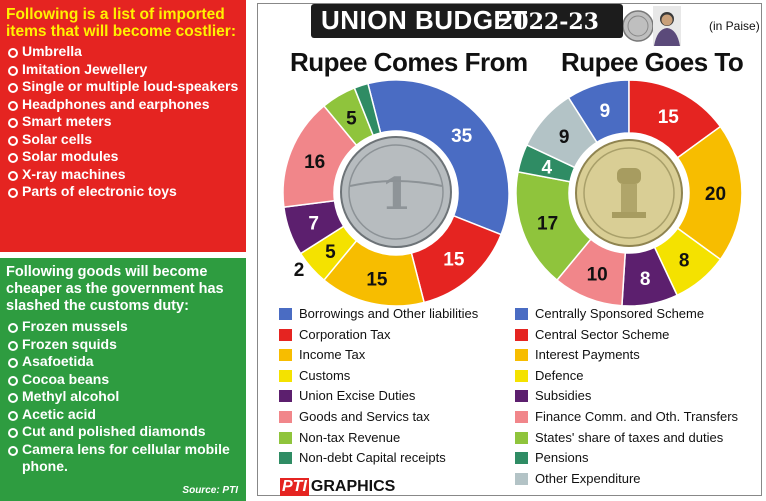 The width and height of the screenshot is (766, 501). Describe the element at coordinates (626, 335) in the screenshot. I see `legend-item: Central Sector Scheme` at that location.